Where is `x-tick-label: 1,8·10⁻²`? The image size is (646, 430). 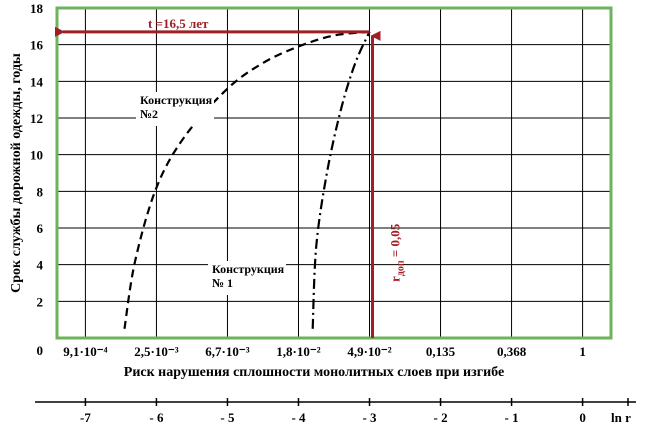 x-tick-label: 1,8·10⁻² is located at coordinates (298, 351).